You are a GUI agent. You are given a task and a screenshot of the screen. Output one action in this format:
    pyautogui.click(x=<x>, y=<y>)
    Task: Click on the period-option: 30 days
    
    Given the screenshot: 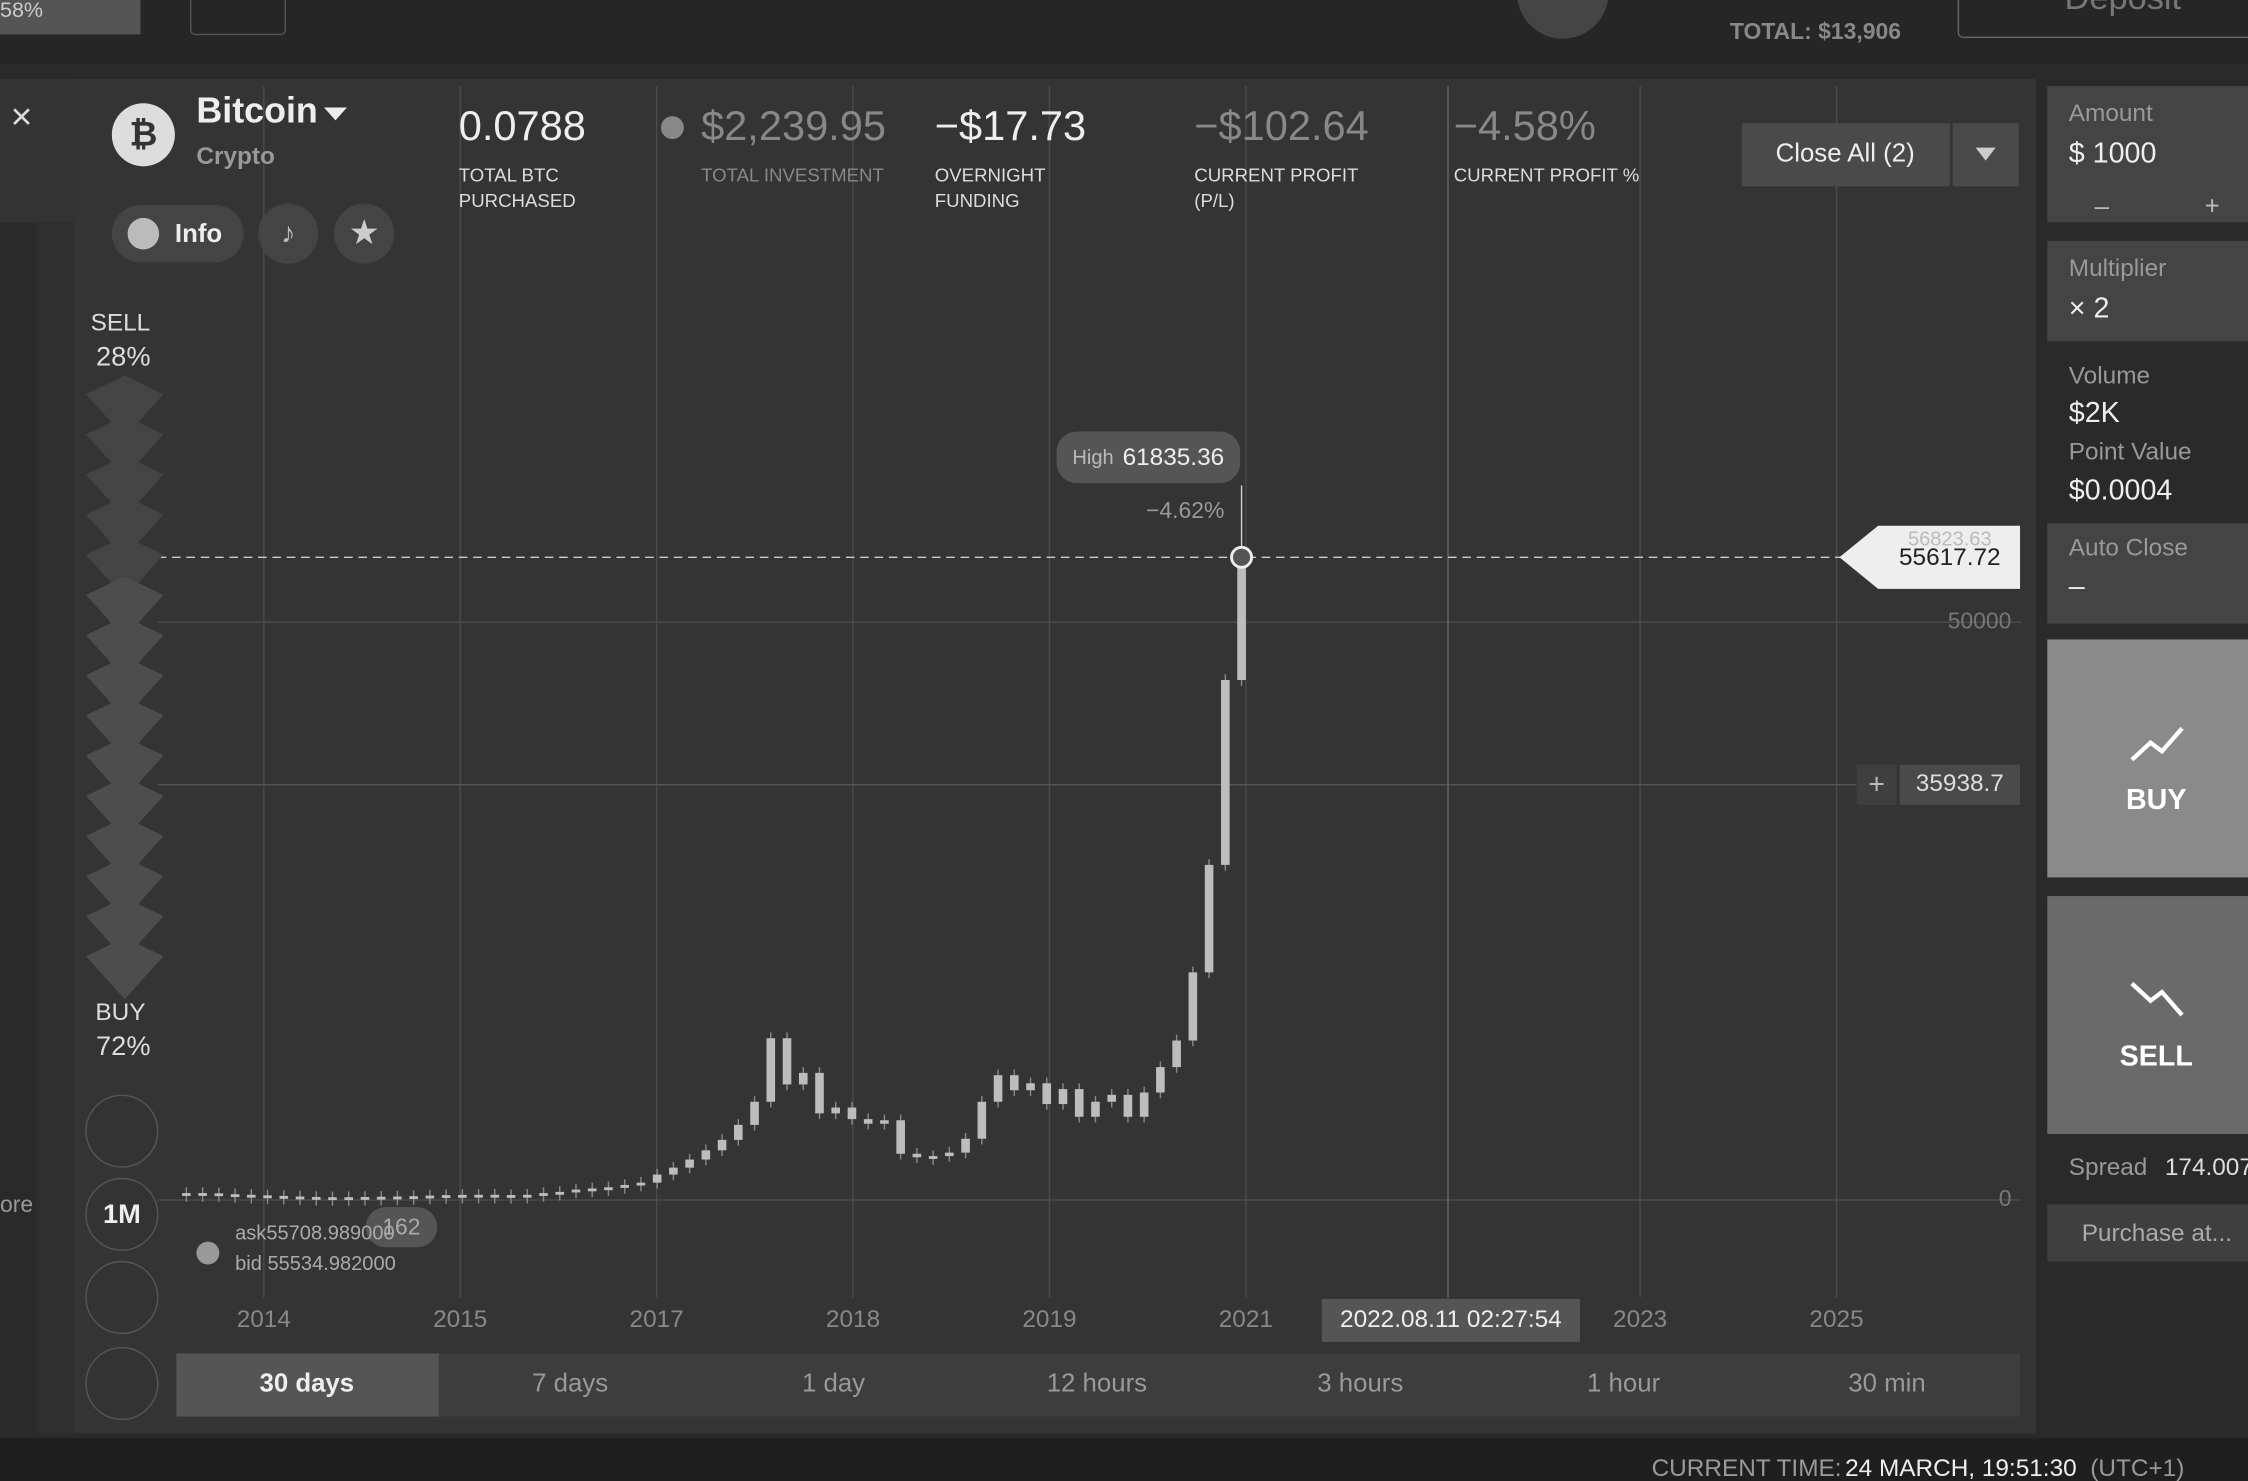 What is the action you would take?
    pyautogui.click(x=306, y=1384)
    